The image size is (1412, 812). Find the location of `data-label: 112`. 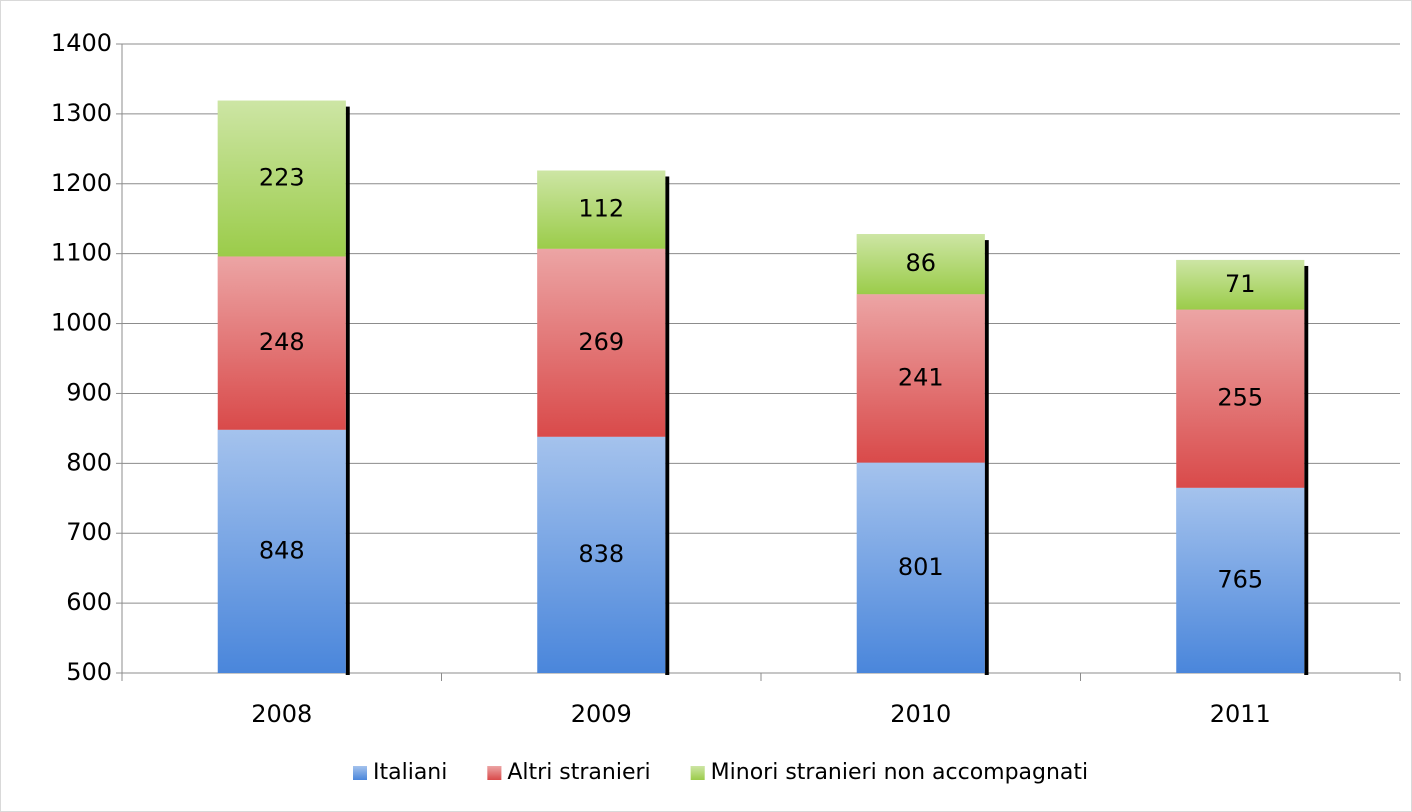

data-label: 112 is located at coordinates (601, 209).